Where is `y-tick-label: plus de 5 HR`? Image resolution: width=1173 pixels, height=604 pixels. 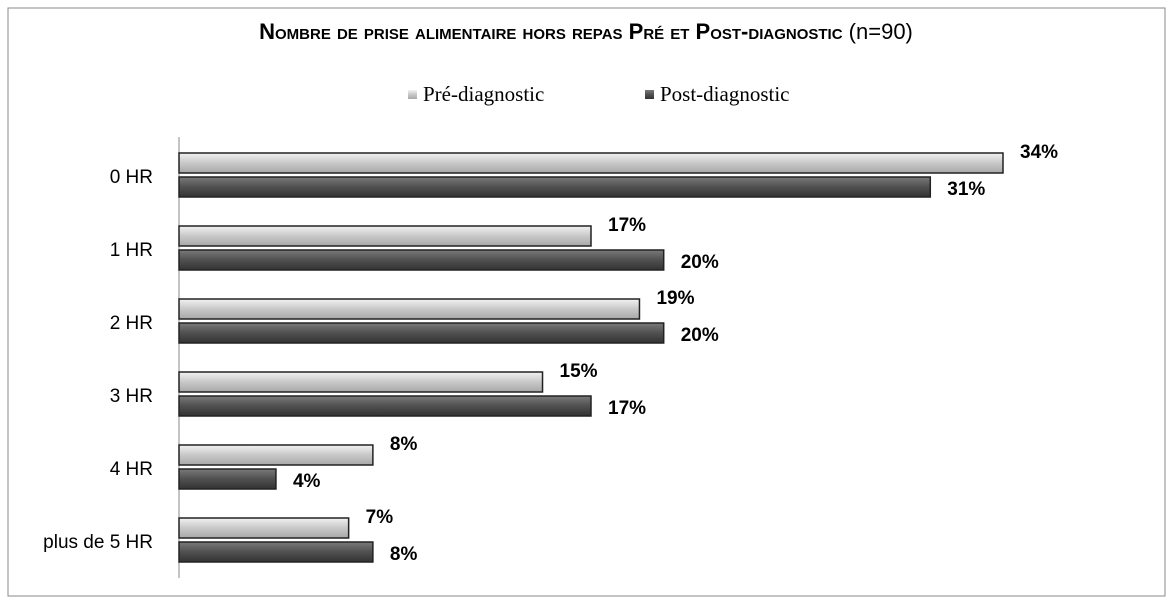
y-tick-label: plus de 5 HR is located at coordinates (98, 542).